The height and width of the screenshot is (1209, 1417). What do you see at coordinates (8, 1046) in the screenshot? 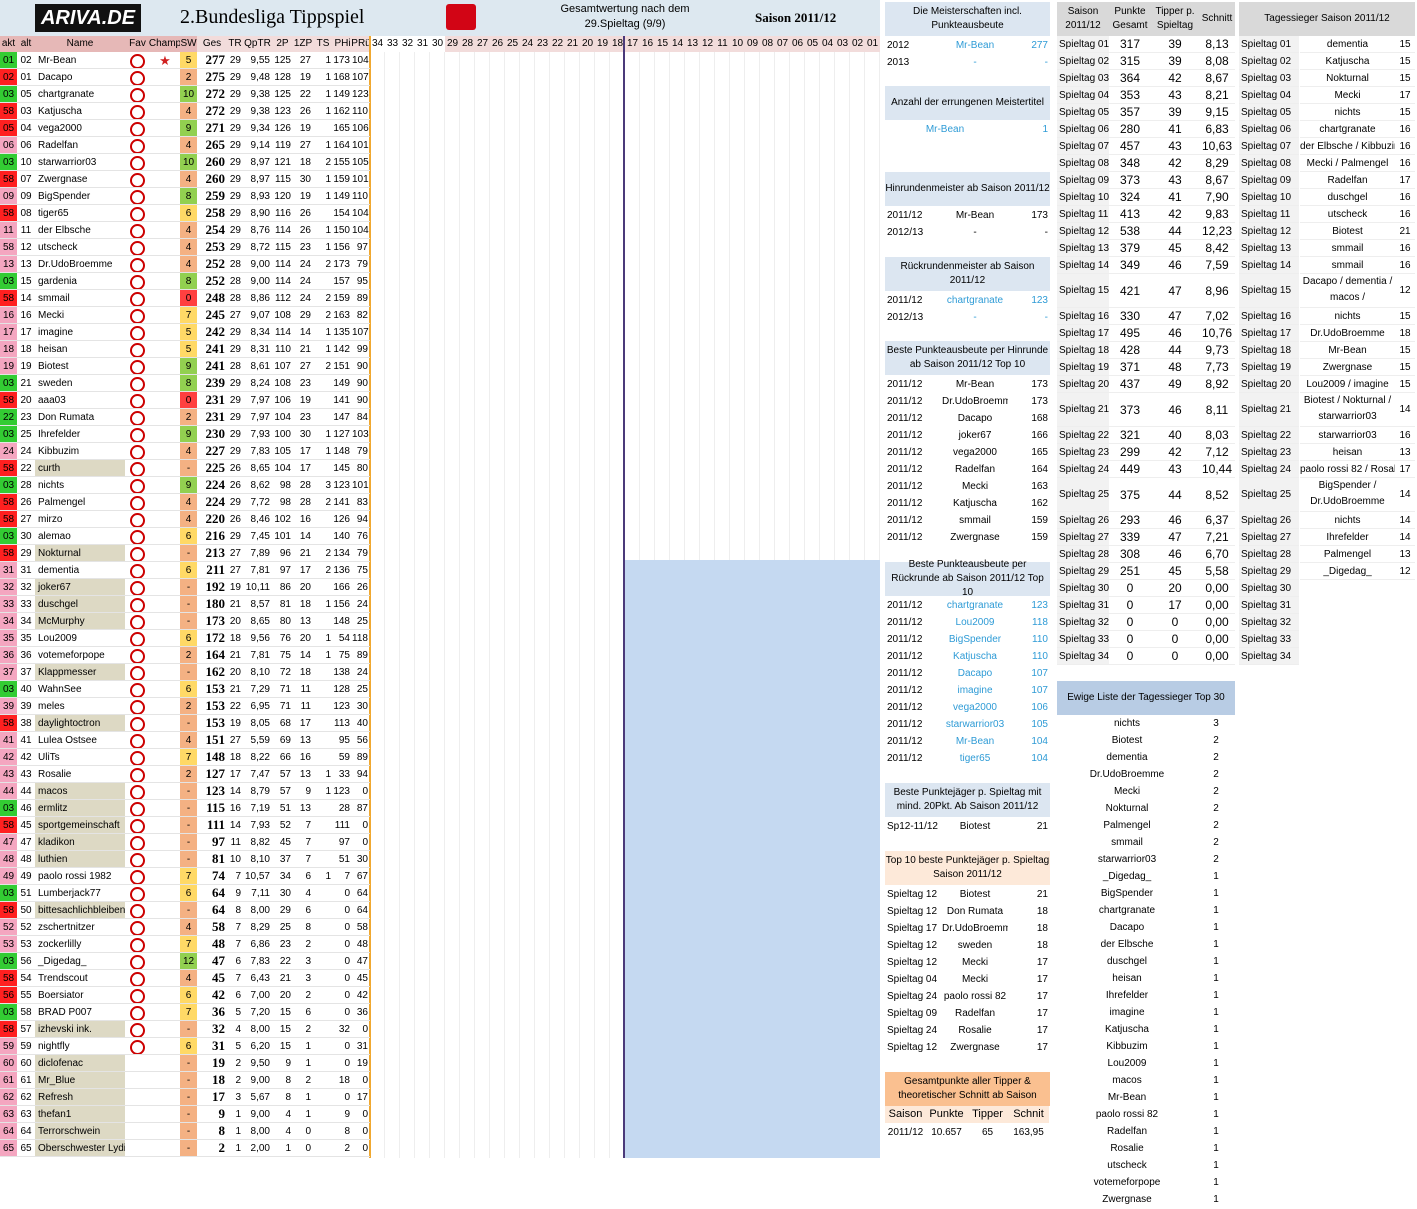
I see `rank: 59` at bounding box center [8, 1046].